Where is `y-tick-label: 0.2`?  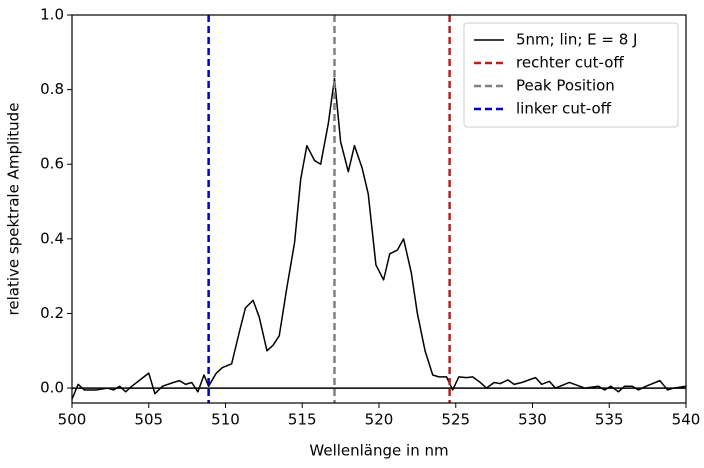 y-tick-label: 0.2 is located at coordinates (52, 313).